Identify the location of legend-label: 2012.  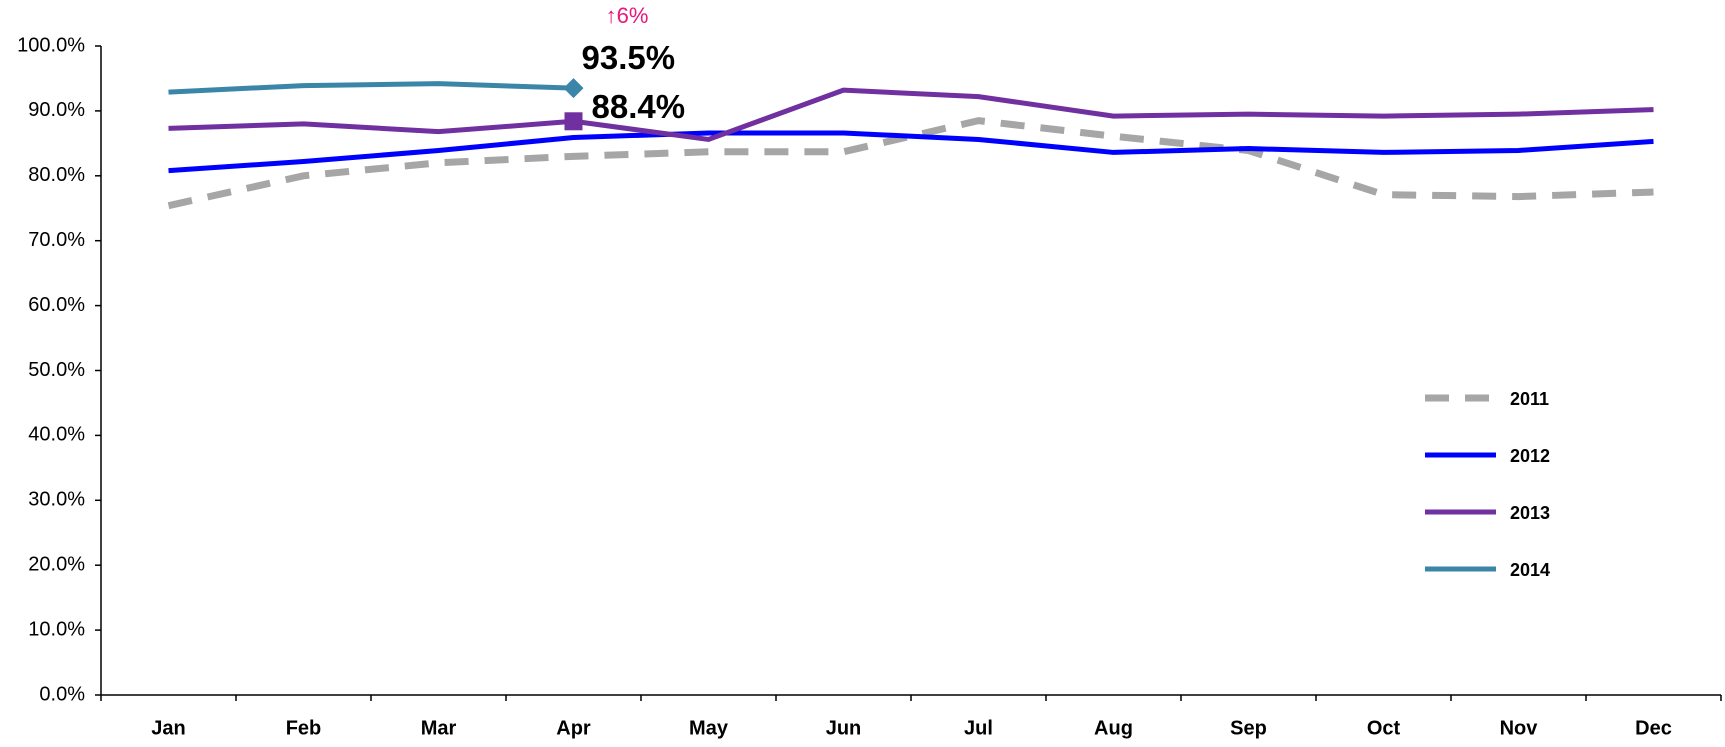
(1530, 456).